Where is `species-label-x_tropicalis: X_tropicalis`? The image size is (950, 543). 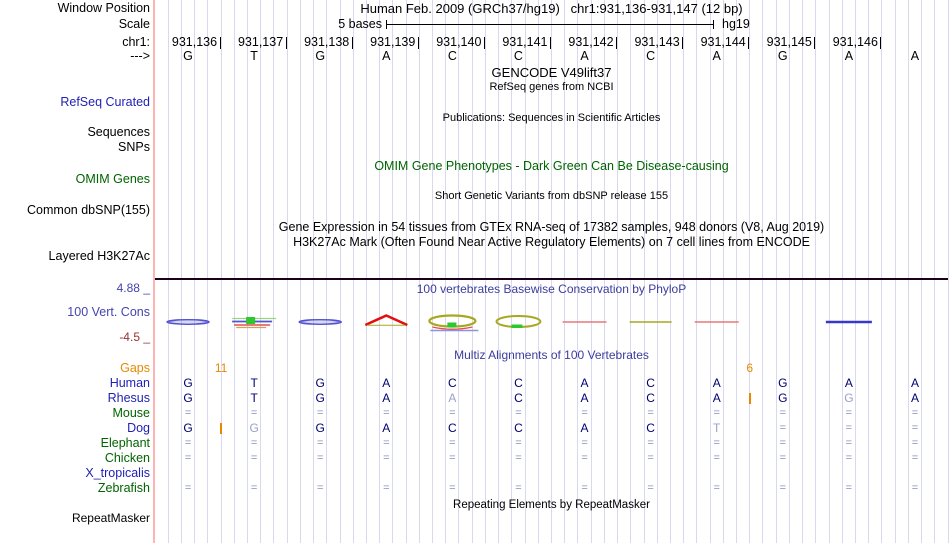 species-label-x_tropicalis: X_tropicalis is located at coordinates (117, 473).